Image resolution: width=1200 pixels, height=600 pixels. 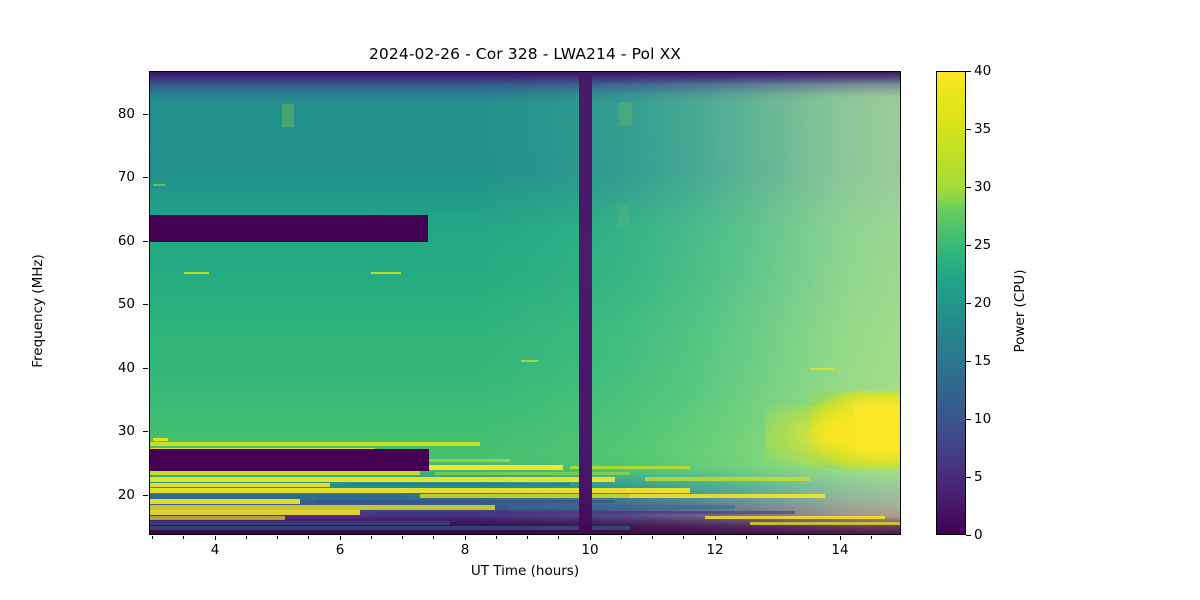 I want to click on spot-streak-c, so click(x=529, y=360).